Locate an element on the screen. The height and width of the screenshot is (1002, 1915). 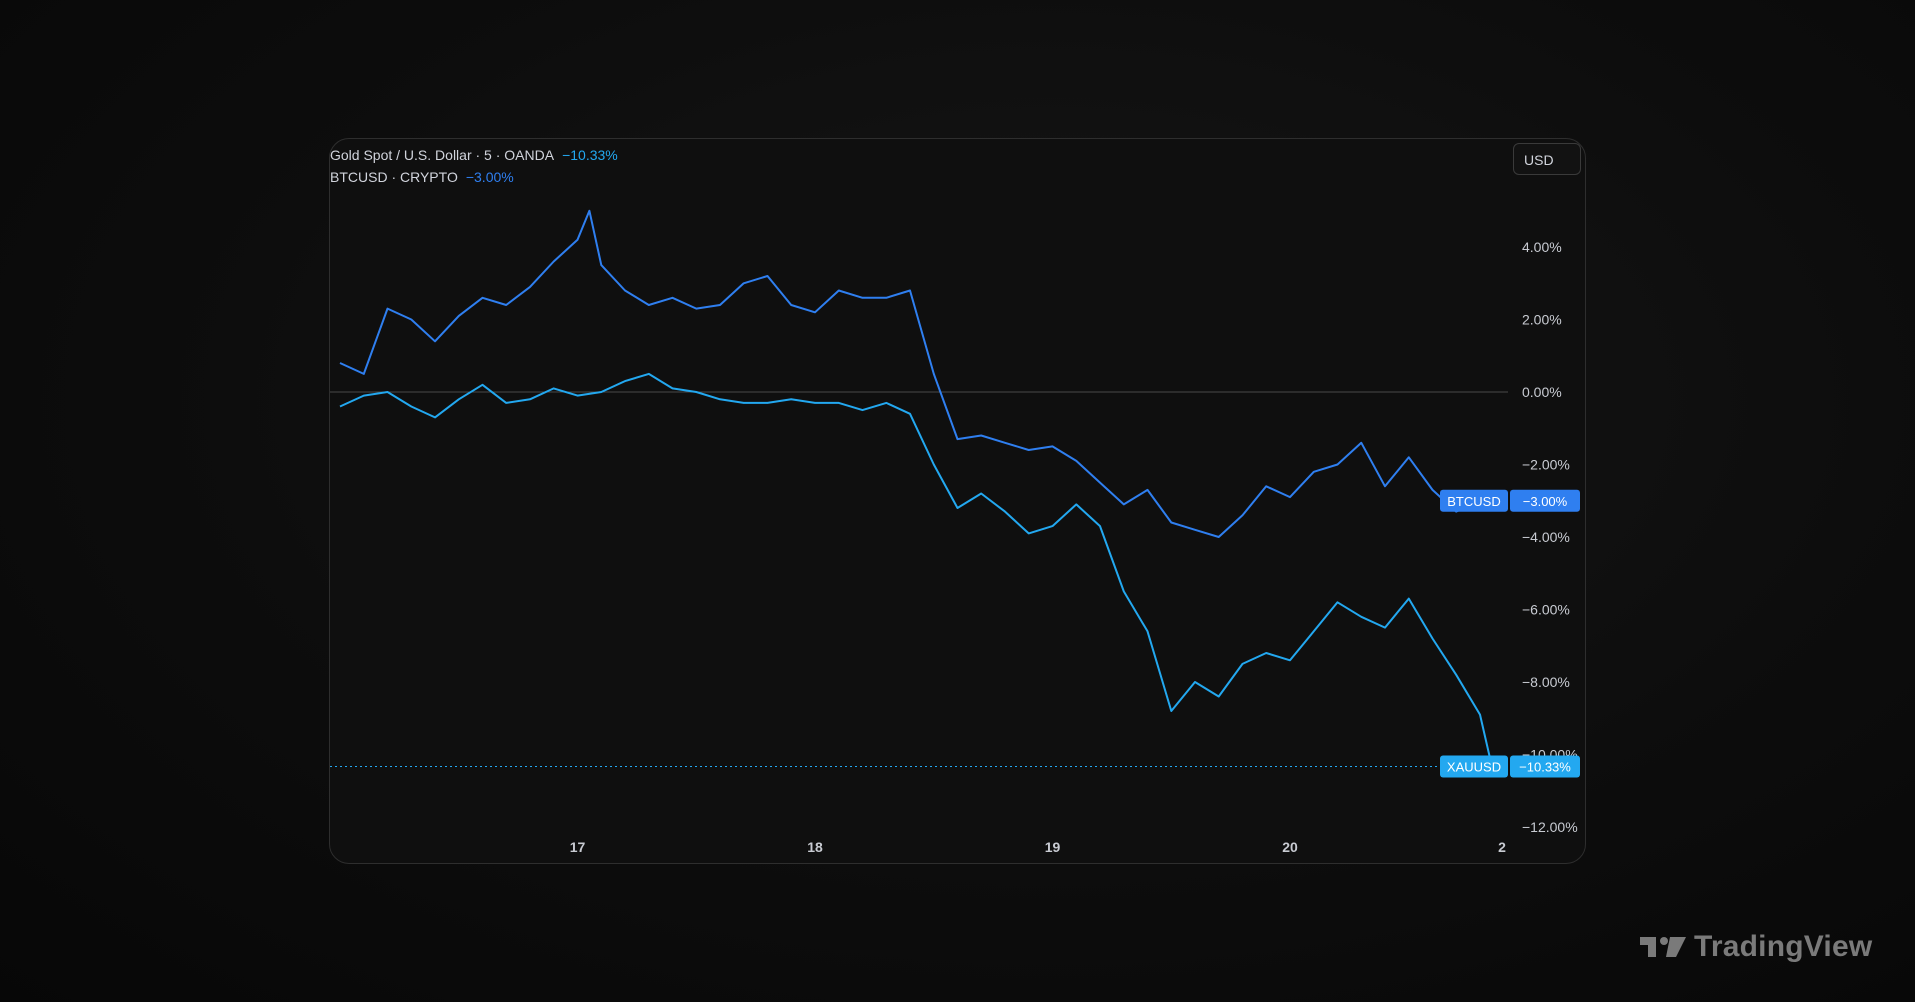
tradingview-watermark: TradingView is located at coordinates (1756, 947).